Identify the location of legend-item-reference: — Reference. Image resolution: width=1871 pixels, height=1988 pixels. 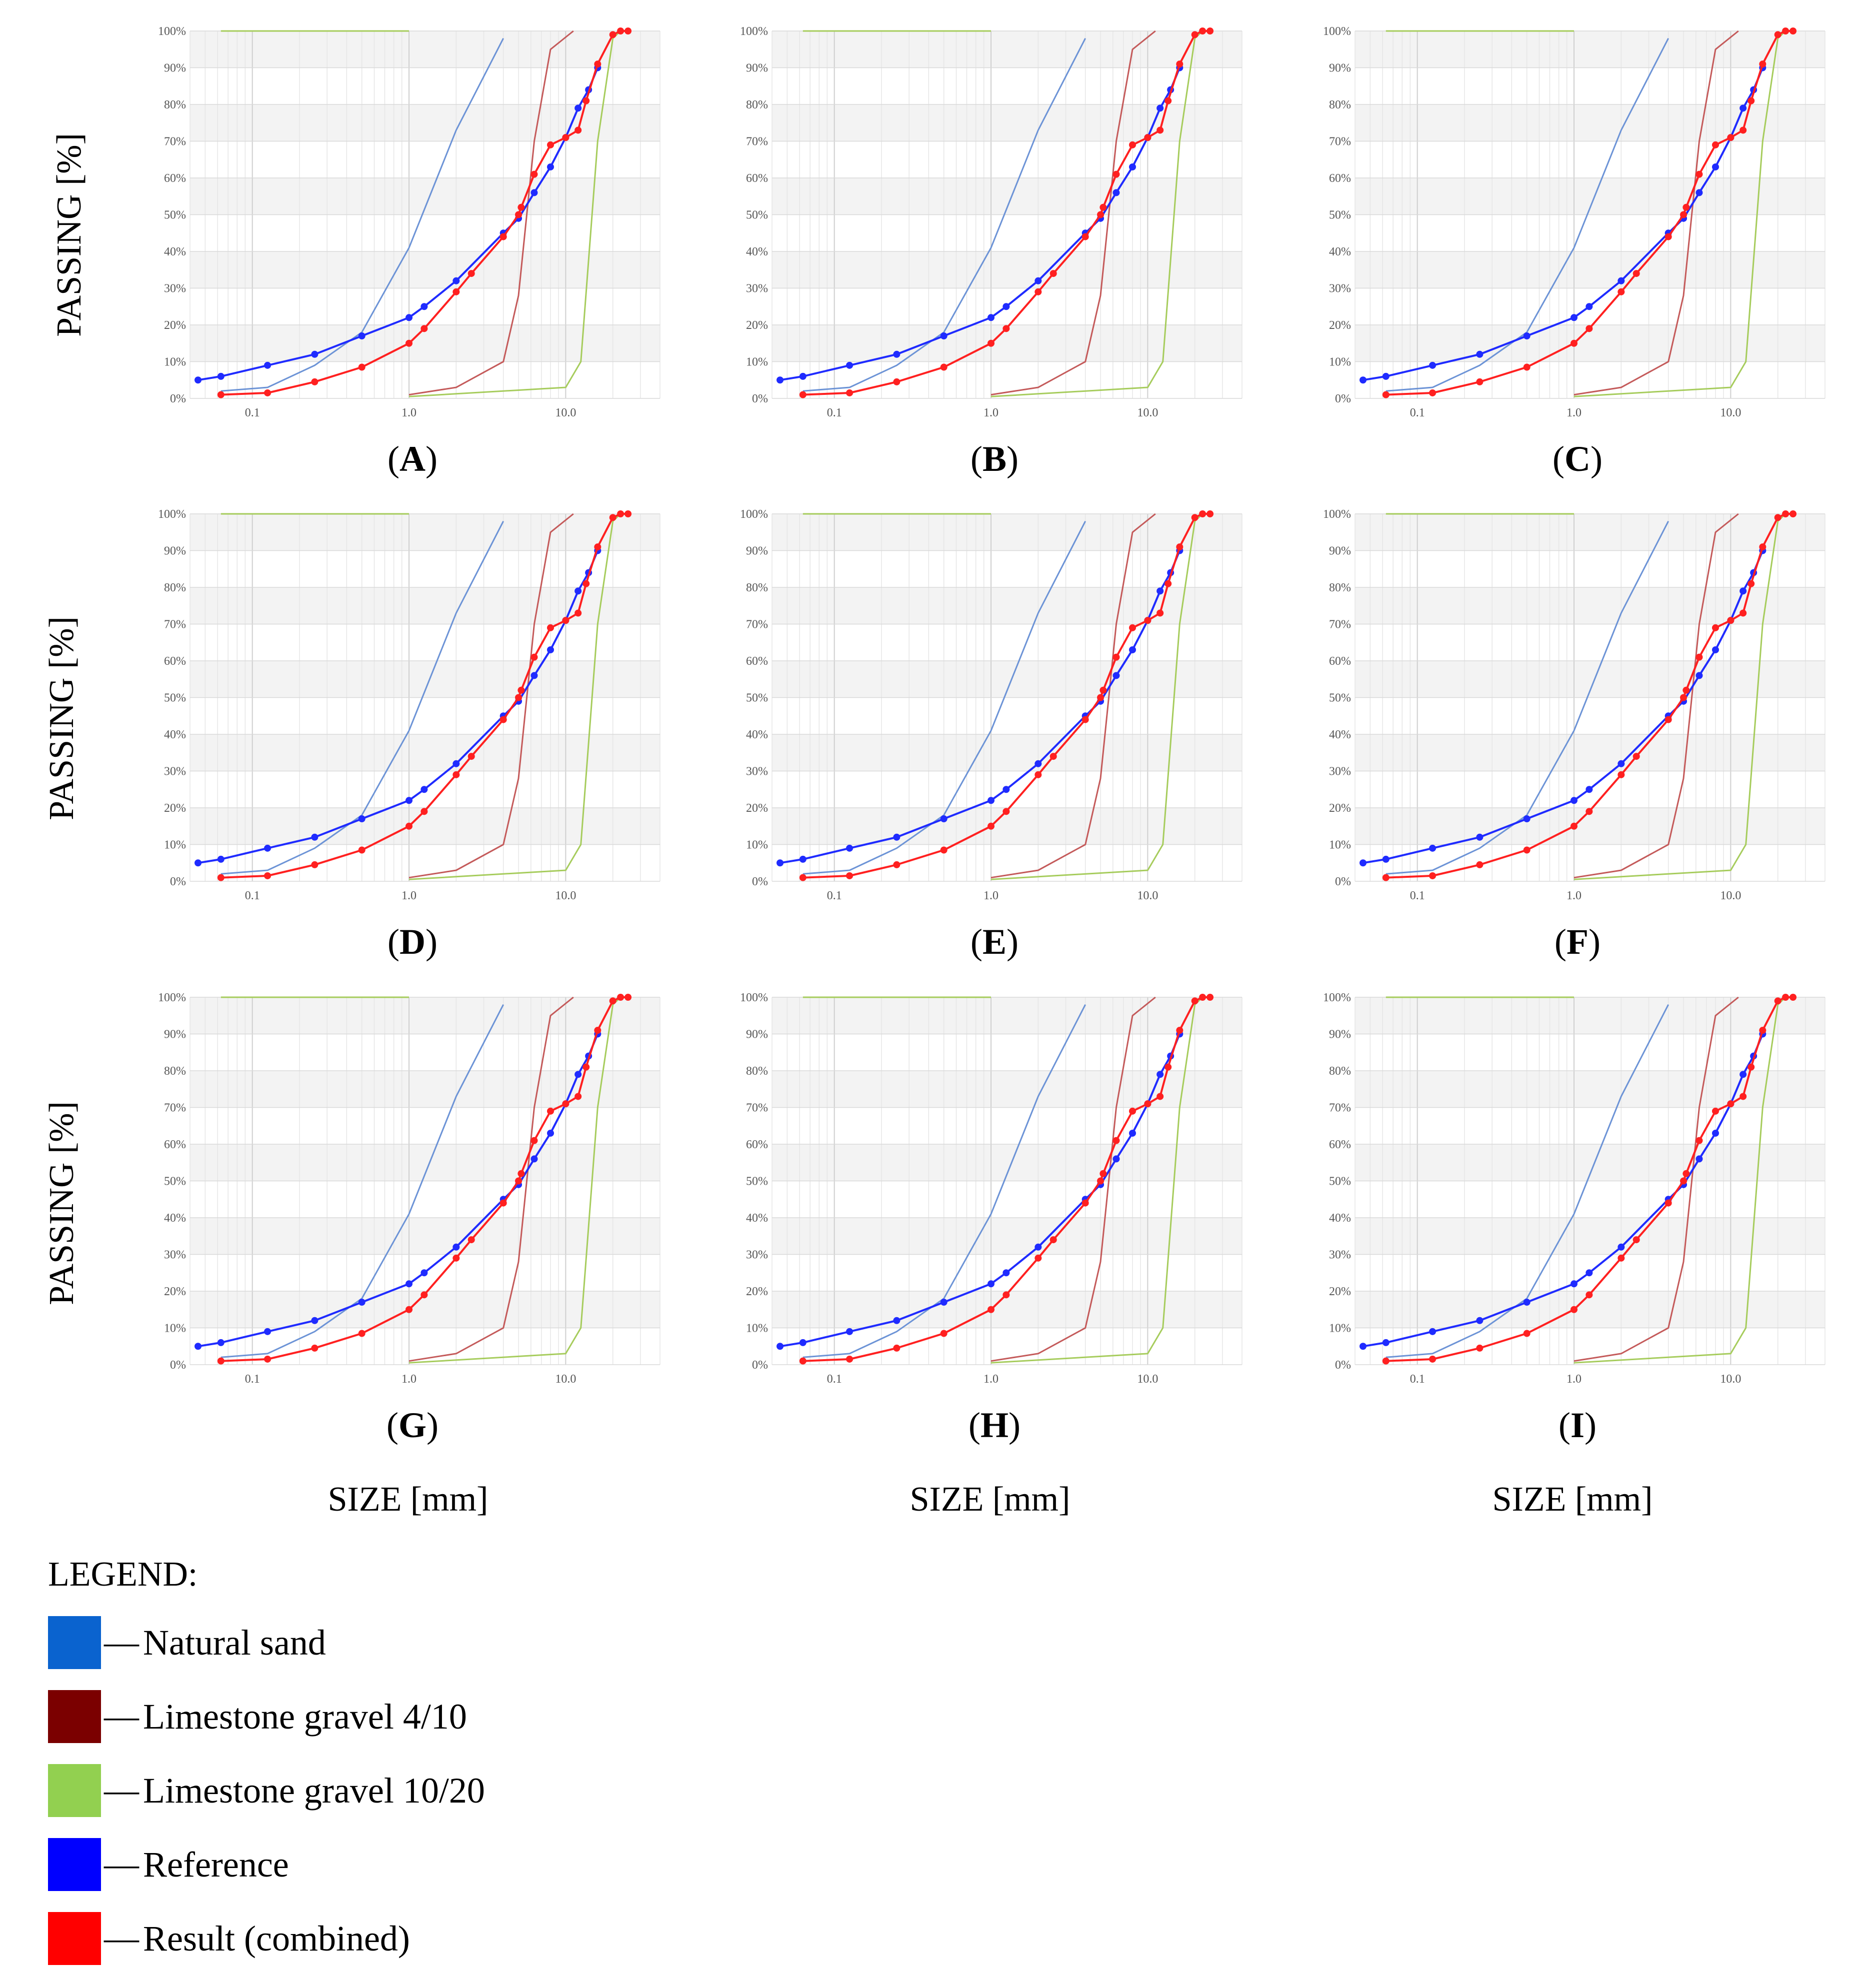
(266, 1865).